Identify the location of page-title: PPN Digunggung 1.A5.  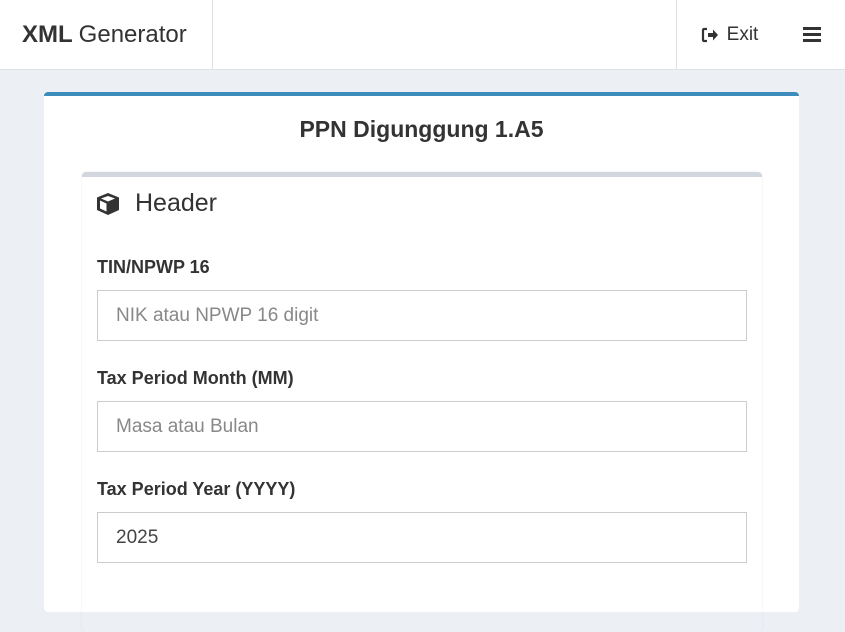
(421, 129).